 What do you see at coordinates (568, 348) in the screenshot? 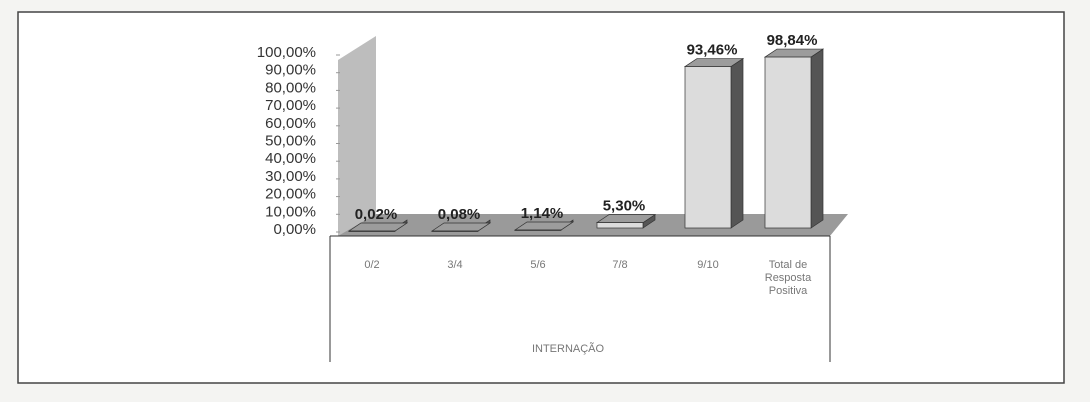
I see `x-axis-label: INTERNAÇÃO` at bounding box center [568, 348].